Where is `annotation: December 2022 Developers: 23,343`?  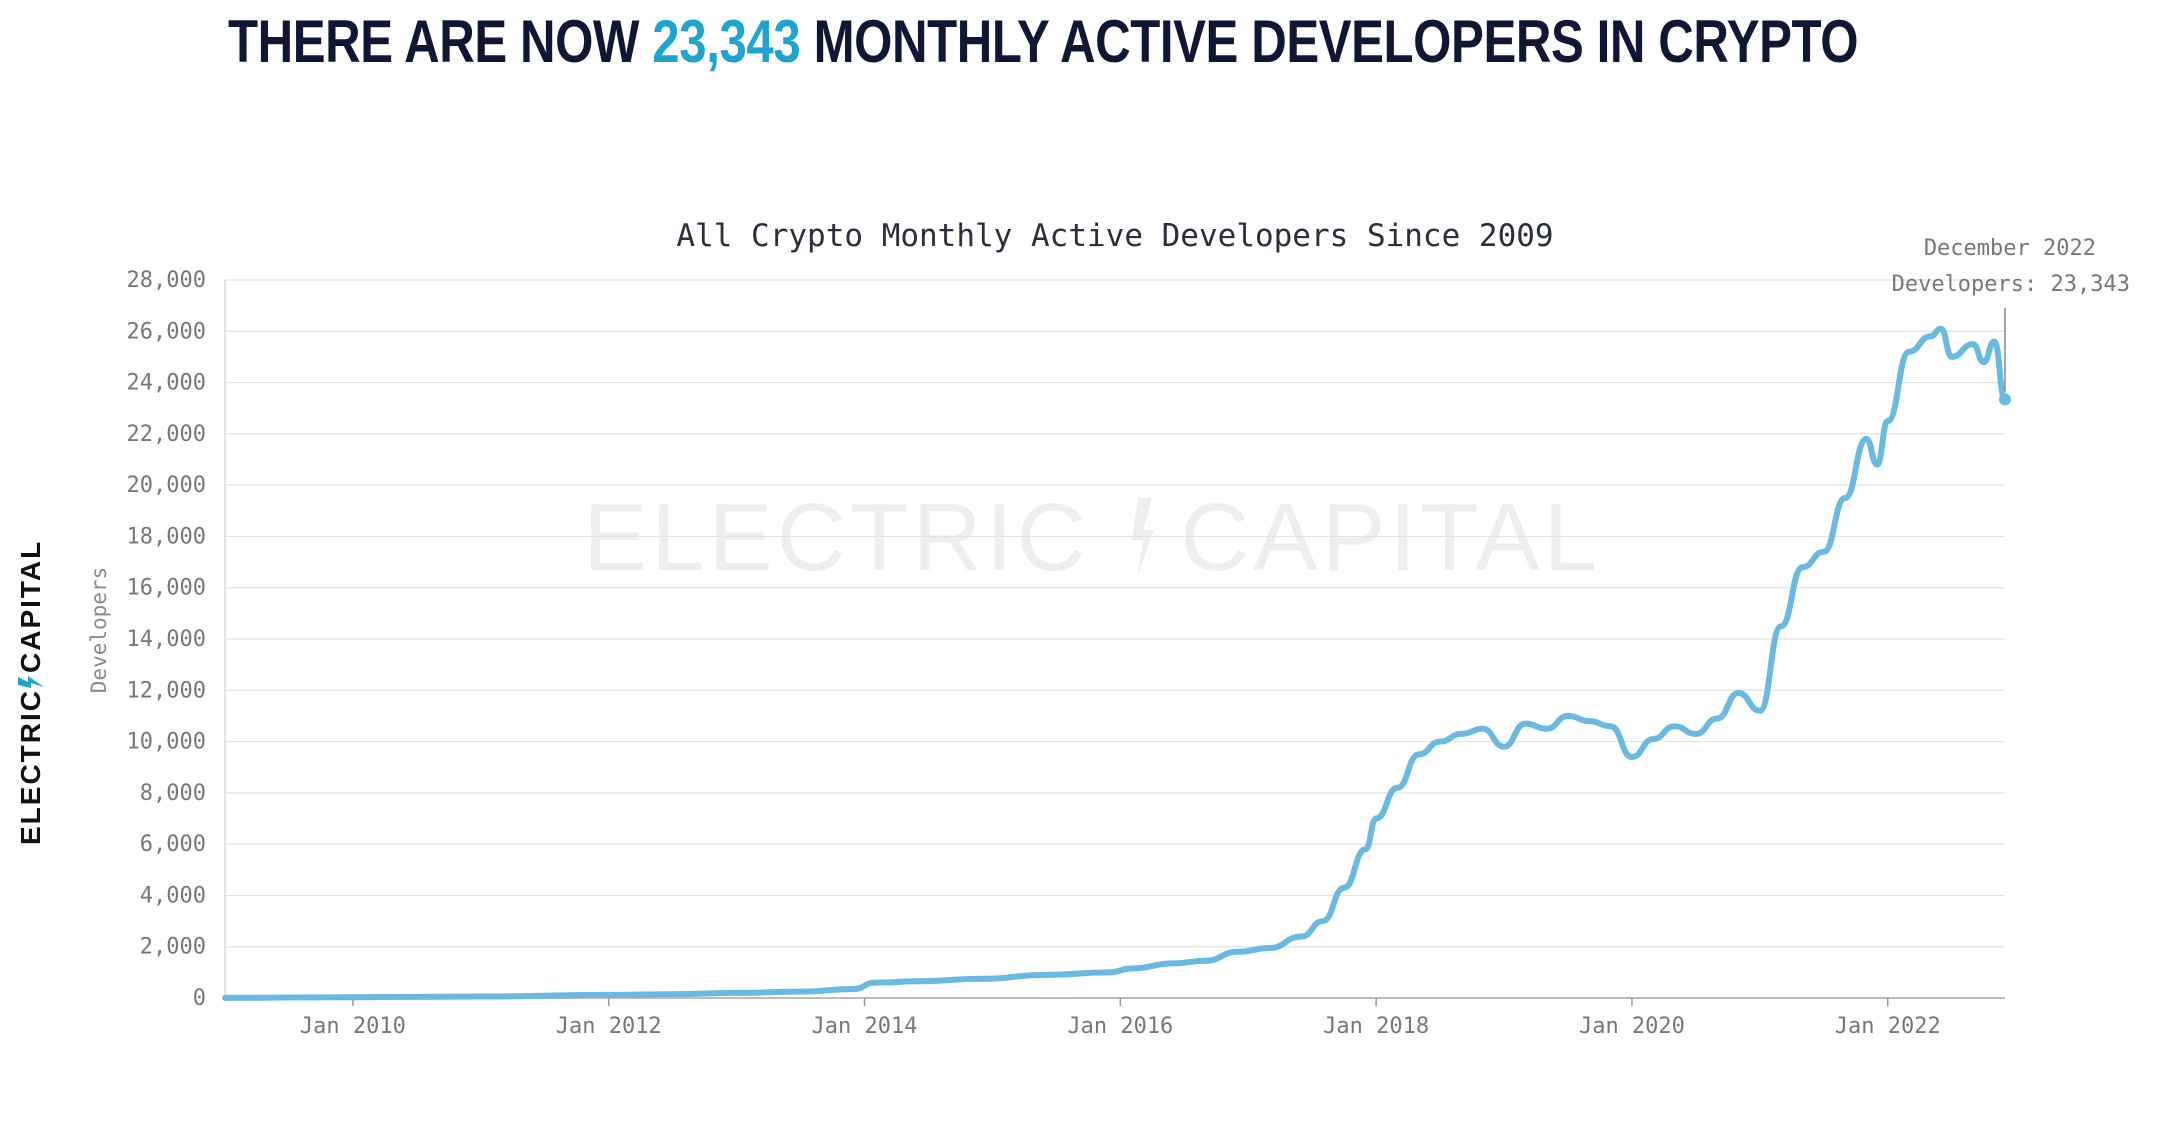
annotation: December 2022 Developers: 23,343 is located at coordinates (2011, 321).